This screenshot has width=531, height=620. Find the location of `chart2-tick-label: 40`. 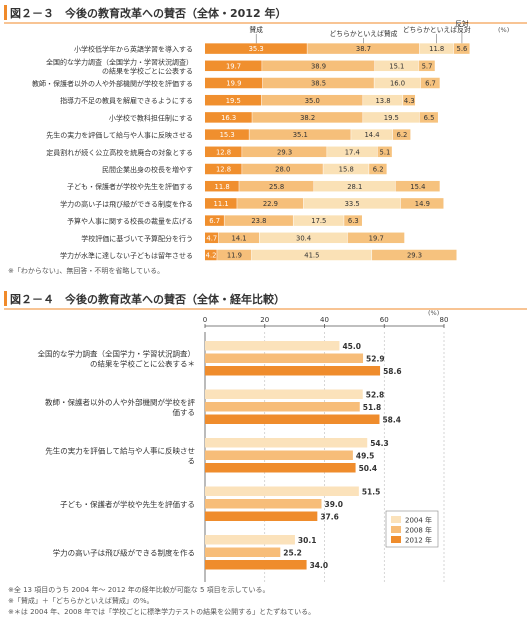

chart2-tick-label: 40 is located at coordinates (324, 320).